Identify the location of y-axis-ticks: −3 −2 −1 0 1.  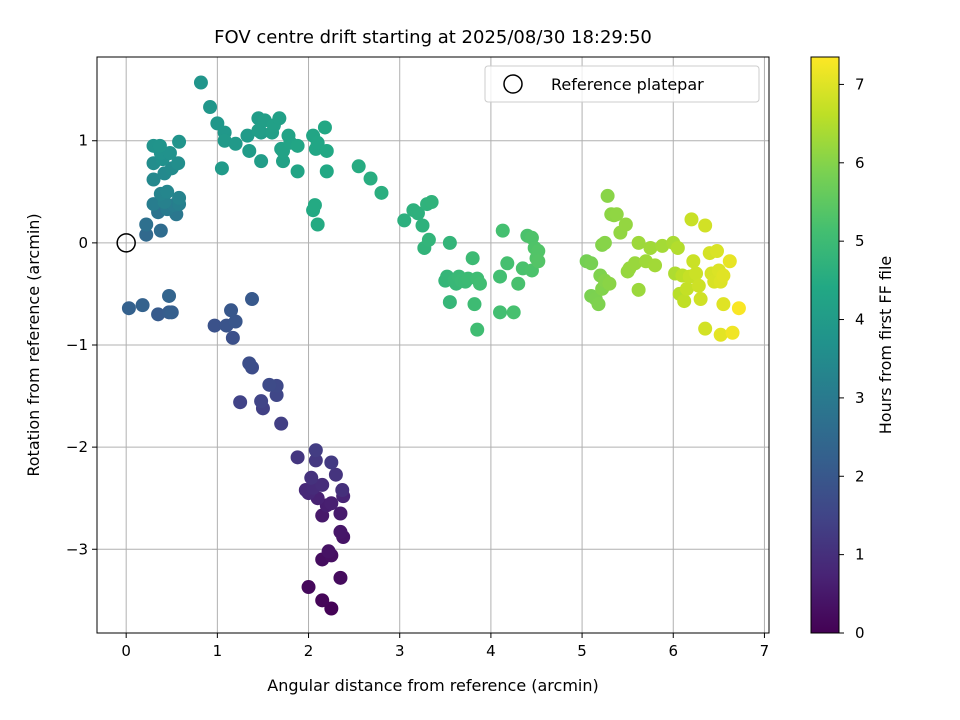
(81, 345).